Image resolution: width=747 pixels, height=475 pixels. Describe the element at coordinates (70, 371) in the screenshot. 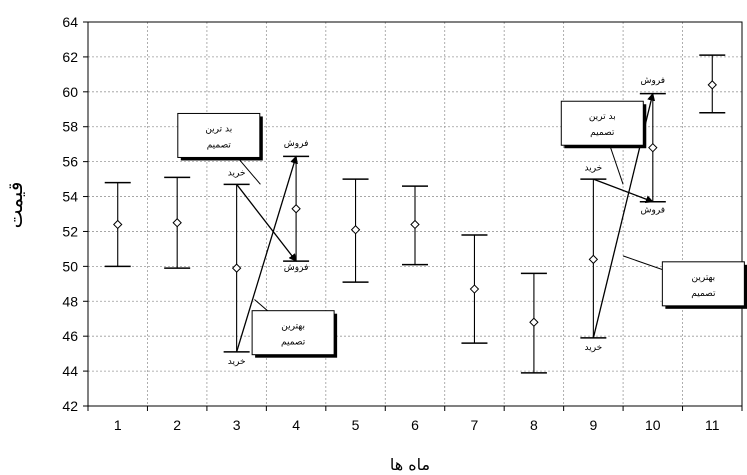

I see `y-tick-label: 44` at that location.